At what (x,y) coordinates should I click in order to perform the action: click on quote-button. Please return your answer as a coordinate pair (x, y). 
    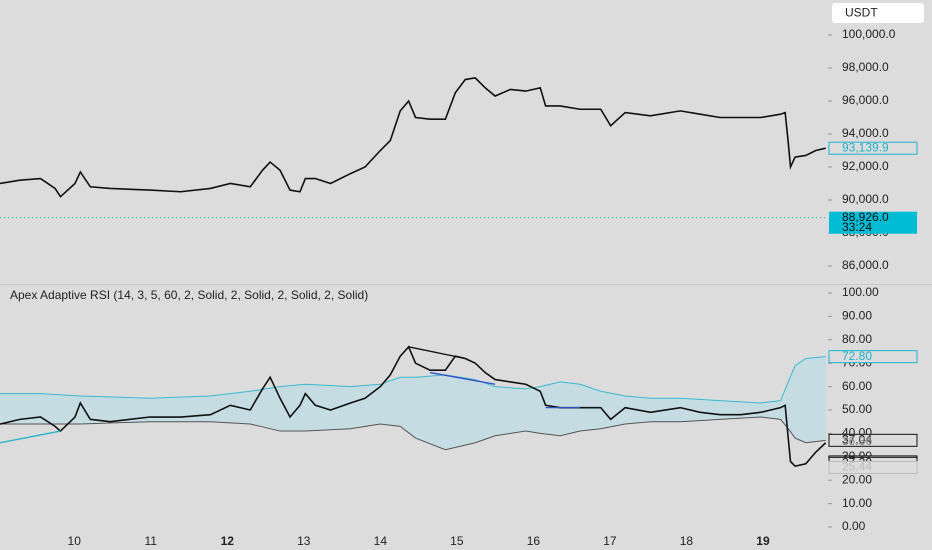
    Looking at the image, I should click on (878, 13).